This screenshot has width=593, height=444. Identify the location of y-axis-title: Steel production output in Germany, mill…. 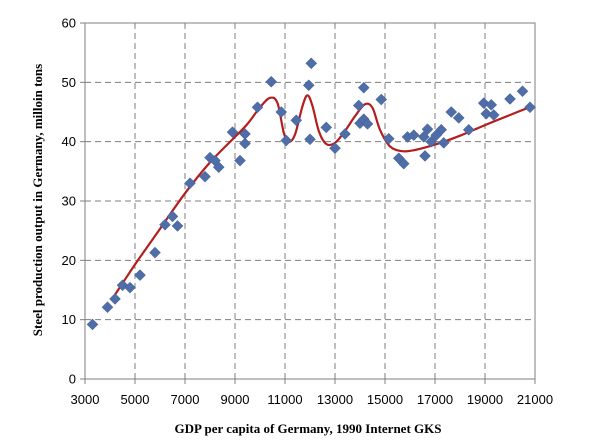
(37, 200).